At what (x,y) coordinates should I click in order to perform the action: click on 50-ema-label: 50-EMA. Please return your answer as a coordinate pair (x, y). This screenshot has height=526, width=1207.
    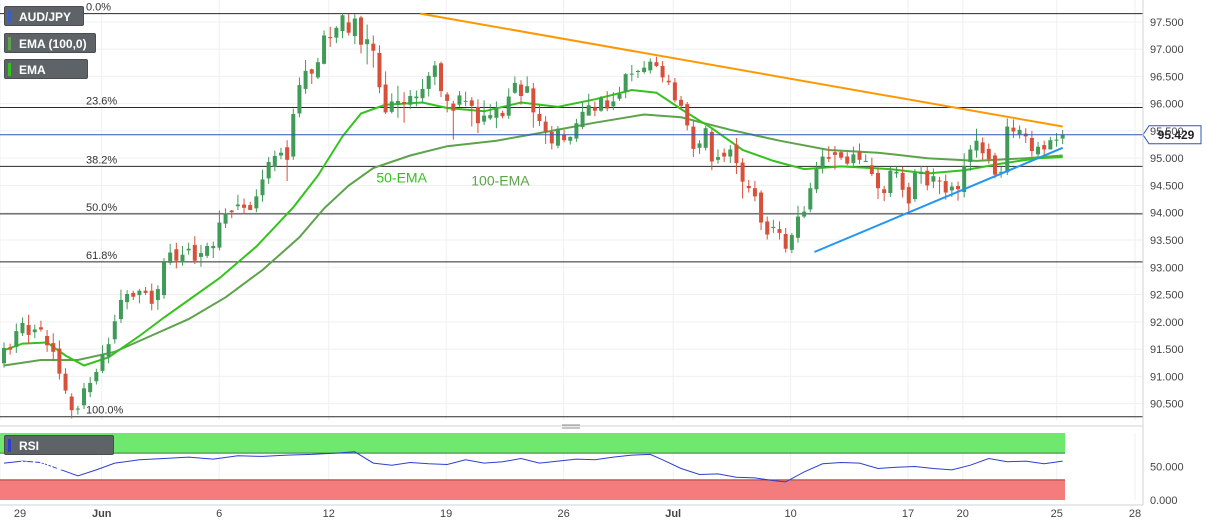
    Looking at the image, I should click on (401, 178).